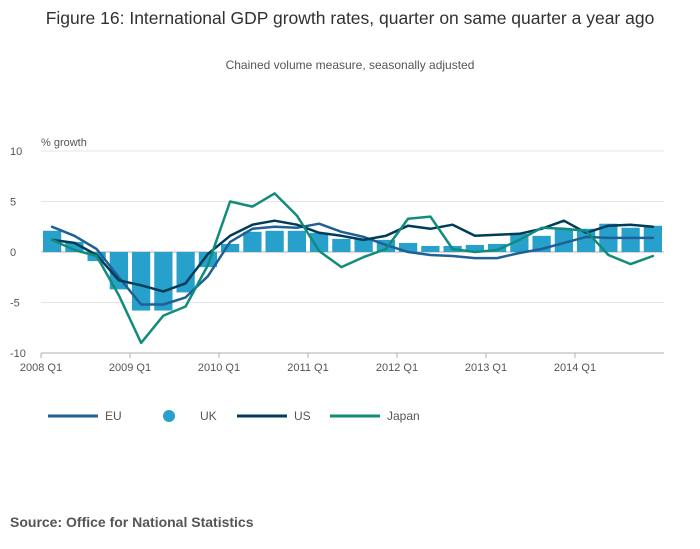  What do you see at coordinates (486, 368) in the screenshot?
I see `x-tick-label: 2013 Q1` at bounding box center [486, 368].